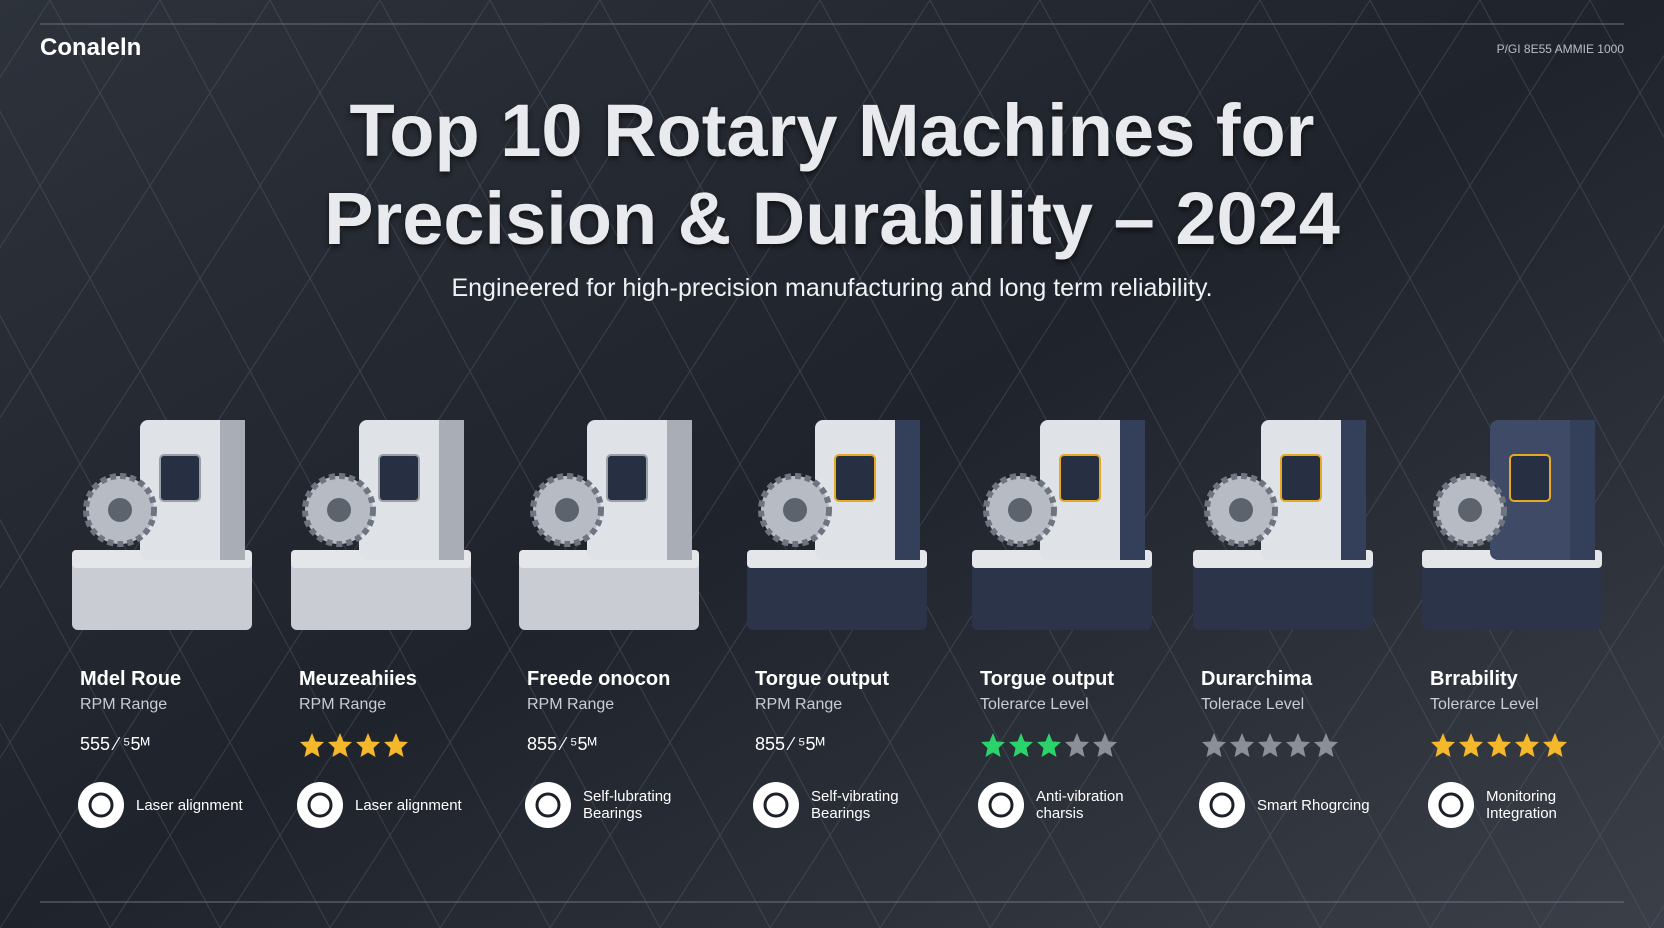  What do you see at coordinates (627, 805) in the screenshot?
I see `feature-text: Self-lubrating Bearings` at bounding box center [627, 805].